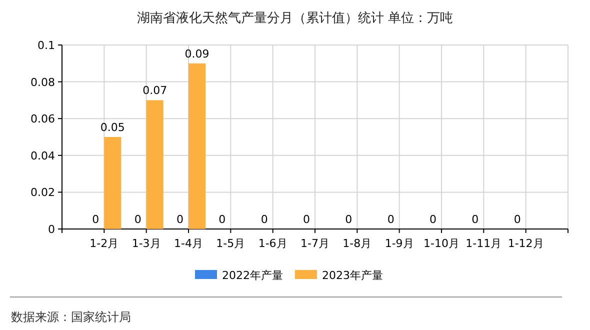 The image size is (590, 330). What do you see at coordinates (442, 243) in the screenshot?
I see `x-tick-label: 1-10月` at bounding box center [442, 243].